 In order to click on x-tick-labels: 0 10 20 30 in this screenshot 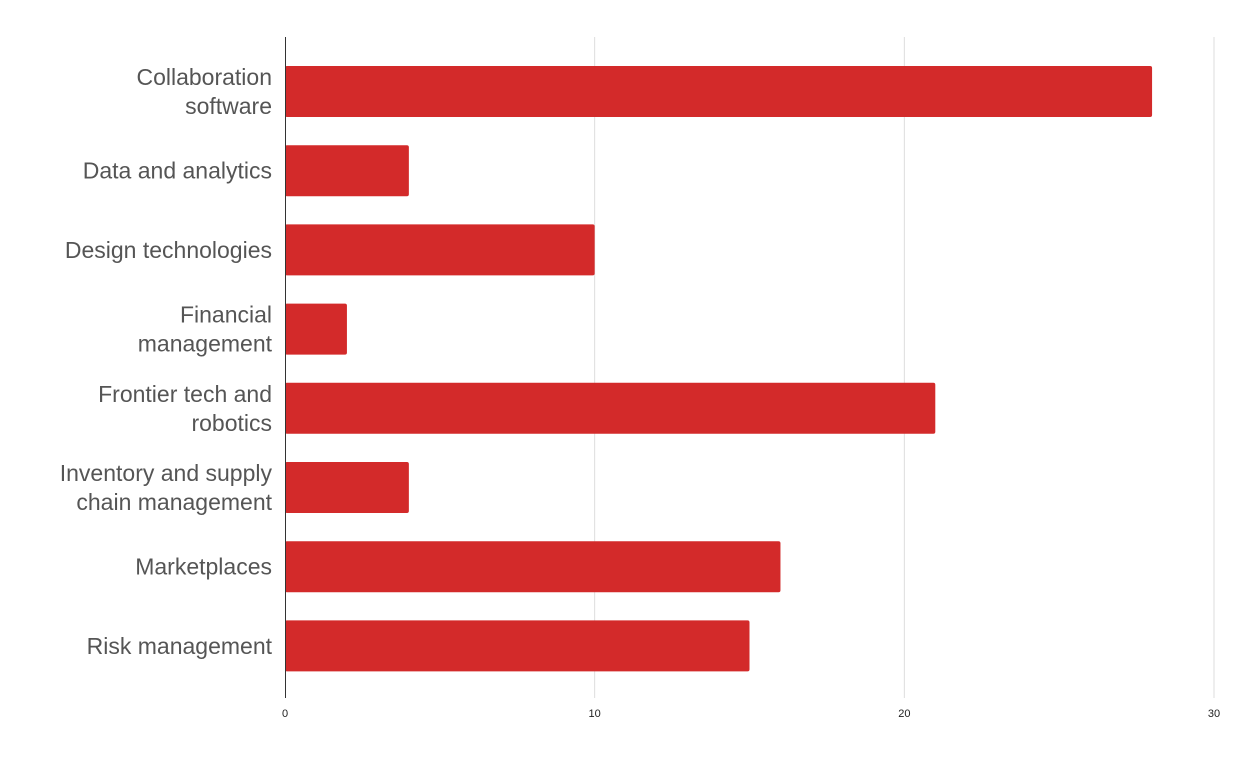, I will do `click(751, 714)`.